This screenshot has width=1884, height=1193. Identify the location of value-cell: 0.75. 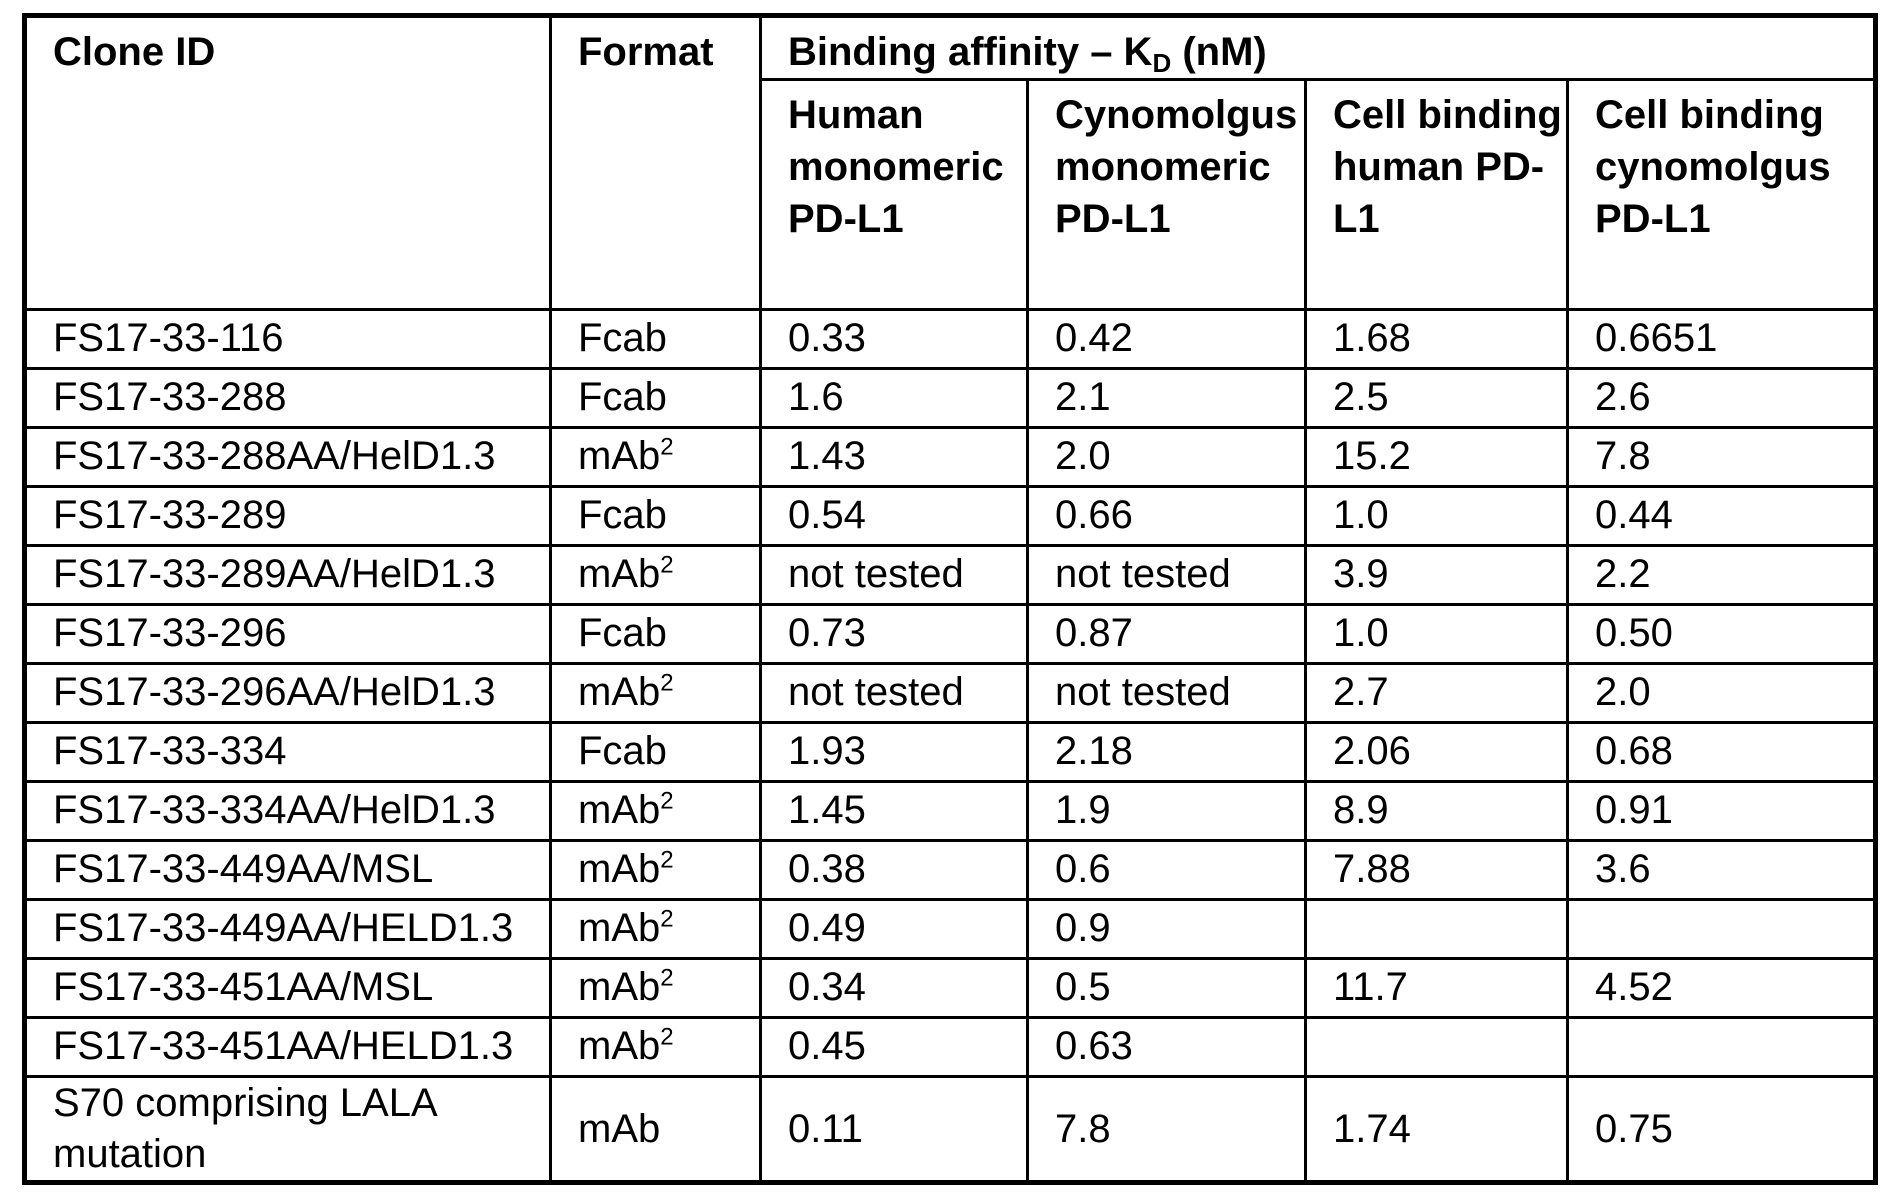
(1721, 1129).